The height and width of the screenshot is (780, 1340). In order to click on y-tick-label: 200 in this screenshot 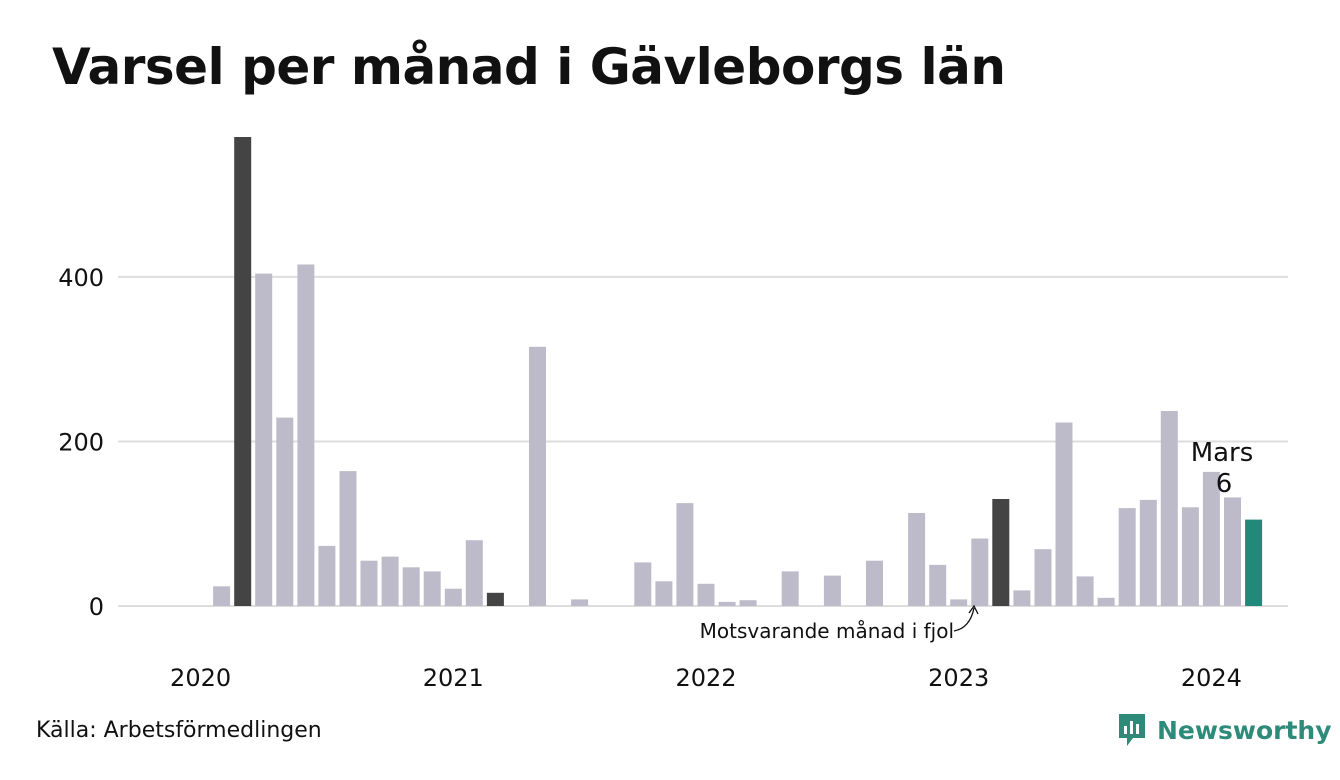, I will do `click(81, 442)`.